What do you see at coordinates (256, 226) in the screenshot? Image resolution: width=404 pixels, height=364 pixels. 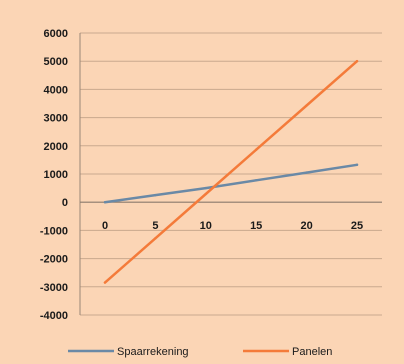 I see `x-tick-label-3: 15` at bounding box center [256, 226].